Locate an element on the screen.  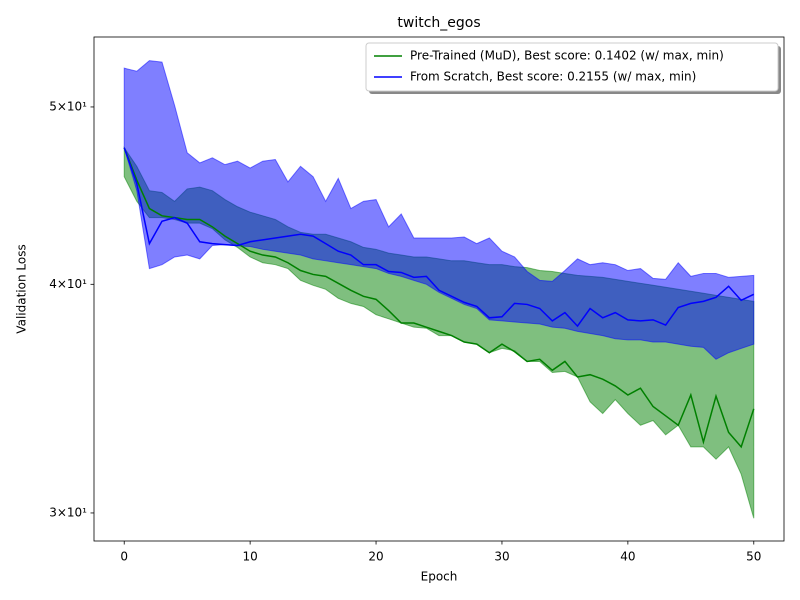
y-tick-label: 4×10¹ is located at coordinates (68, 284).